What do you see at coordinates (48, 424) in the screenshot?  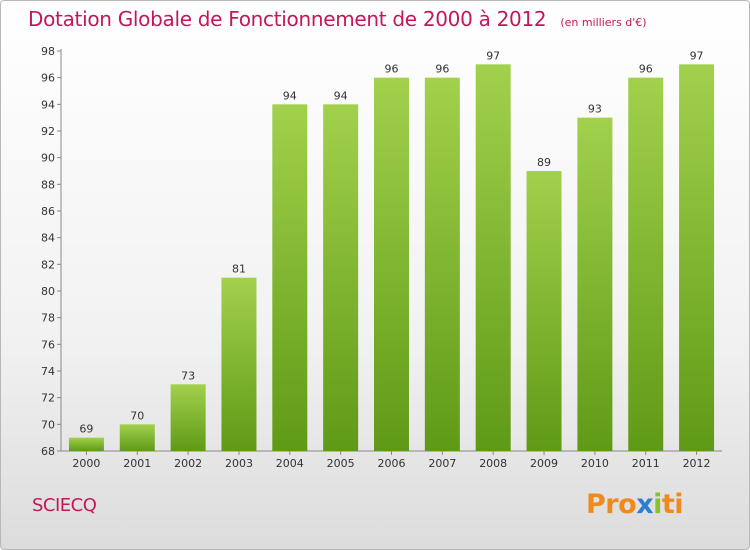 I see `y-tick-label: 70` at bounding box center [48, 424].